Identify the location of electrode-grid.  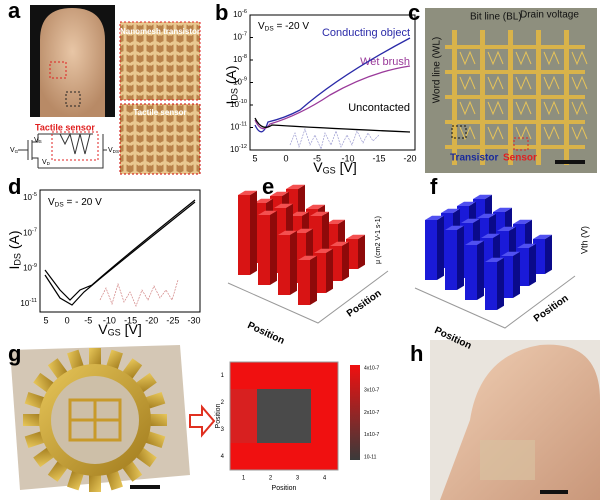
(516, 97).